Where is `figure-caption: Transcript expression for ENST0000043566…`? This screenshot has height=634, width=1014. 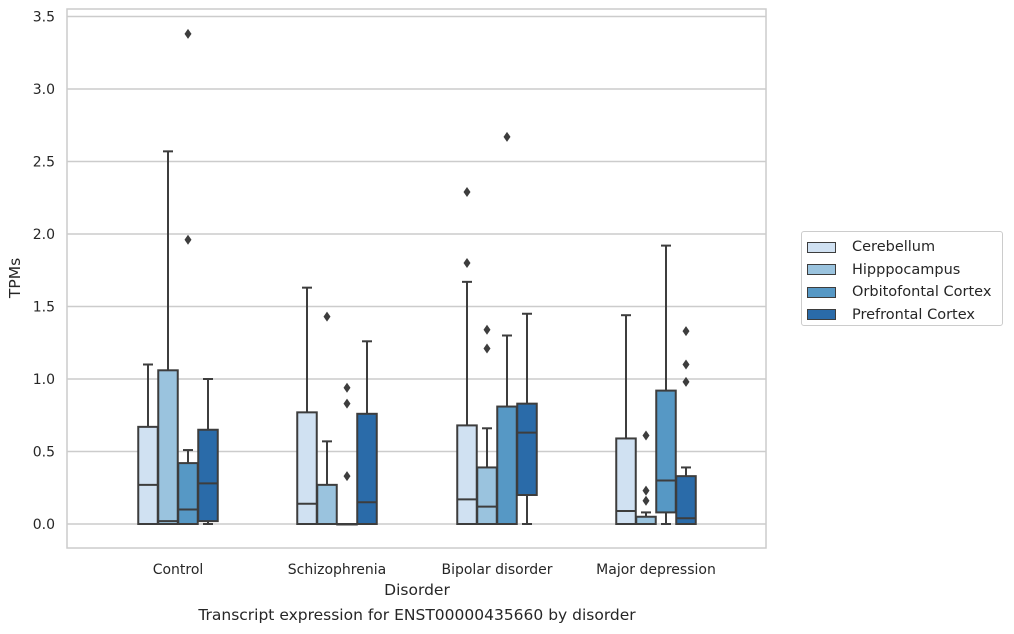
figure-caption: Transcript expression for ENST0000043566… is located at coordinates (417, 615).